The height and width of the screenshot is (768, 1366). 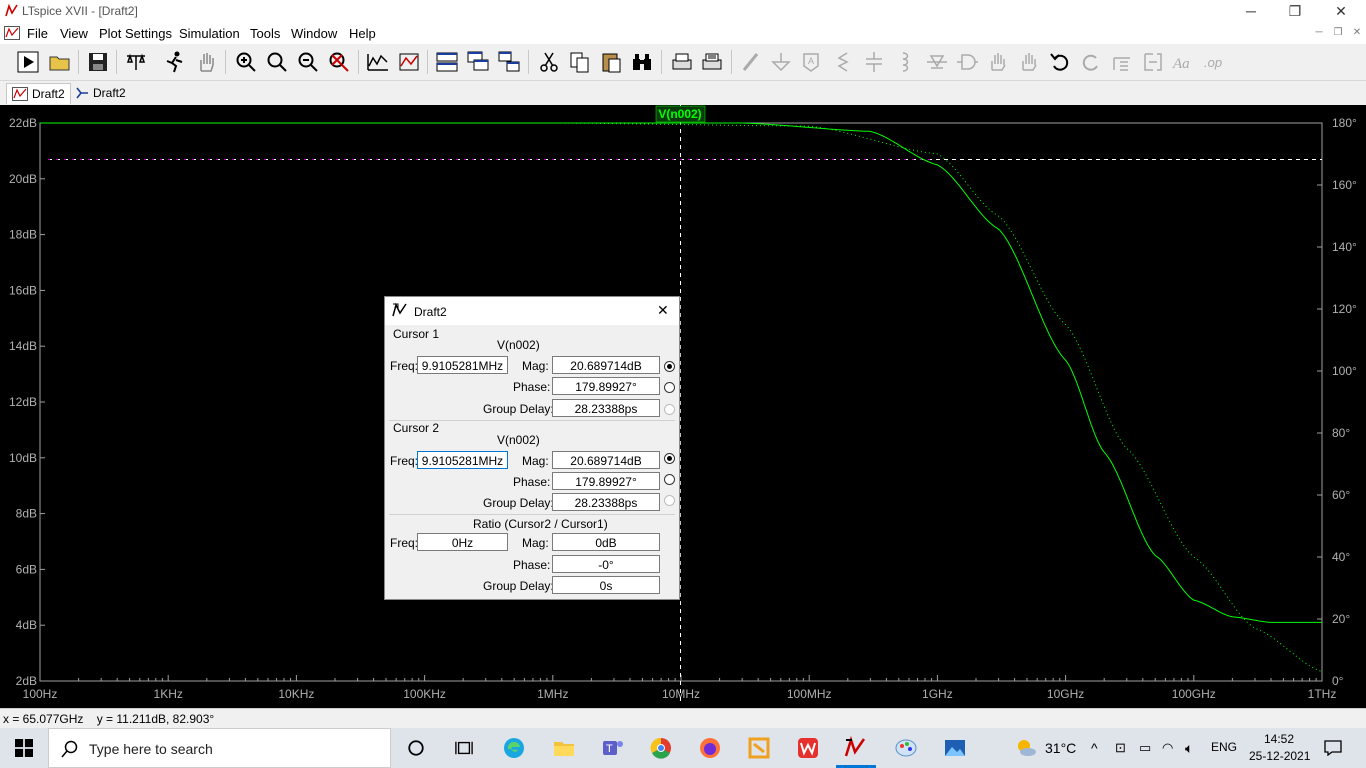 I want to click on trace-label: V(n002), so click(x=680, y=114).